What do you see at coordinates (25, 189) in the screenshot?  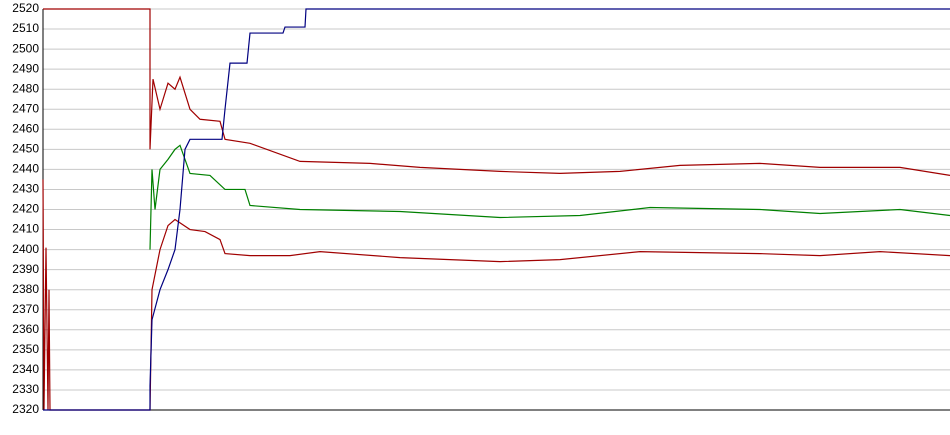 I see `y-tick-label: 2430` at bounding box center [25, 189].